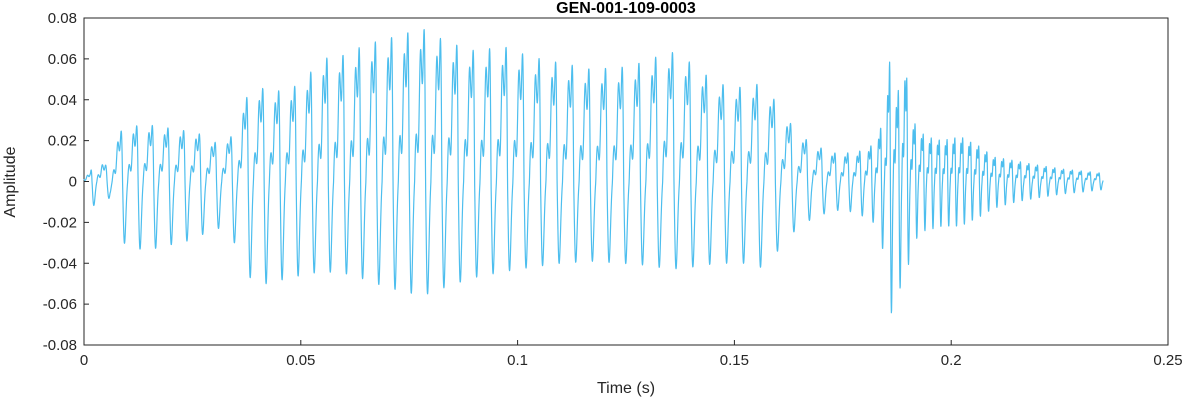 The width and height of the screenshot is (1193, 404). Describe the element at coordinates (73, 182) in the screenshot. I see `y-tick-label: 0` at that location.